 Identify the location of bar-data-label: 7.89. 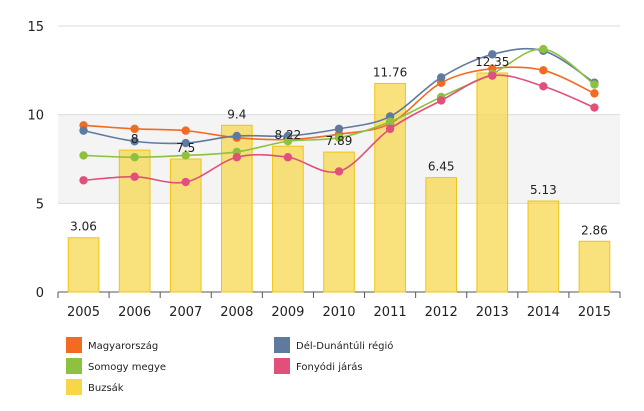
(339, 141).